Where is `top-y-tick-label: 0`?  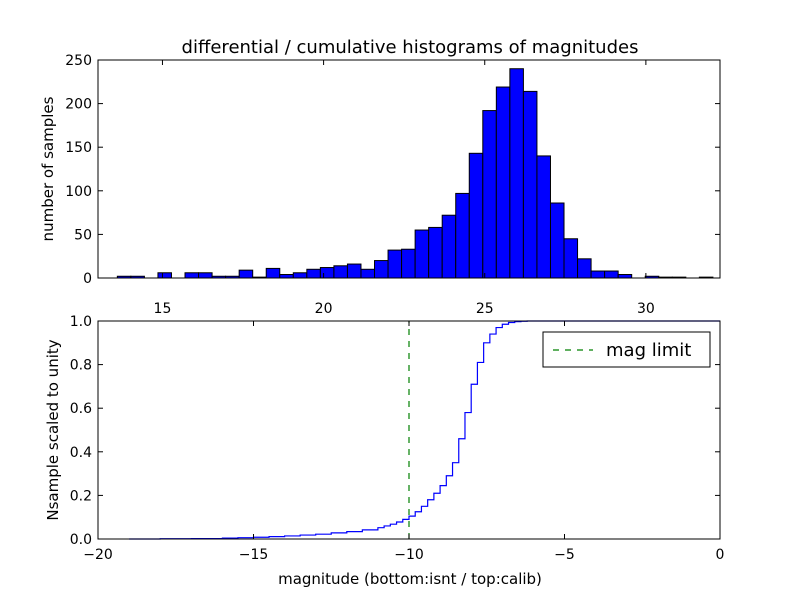 top-y-tick-label: 0 is located at coordinates (87, 279).